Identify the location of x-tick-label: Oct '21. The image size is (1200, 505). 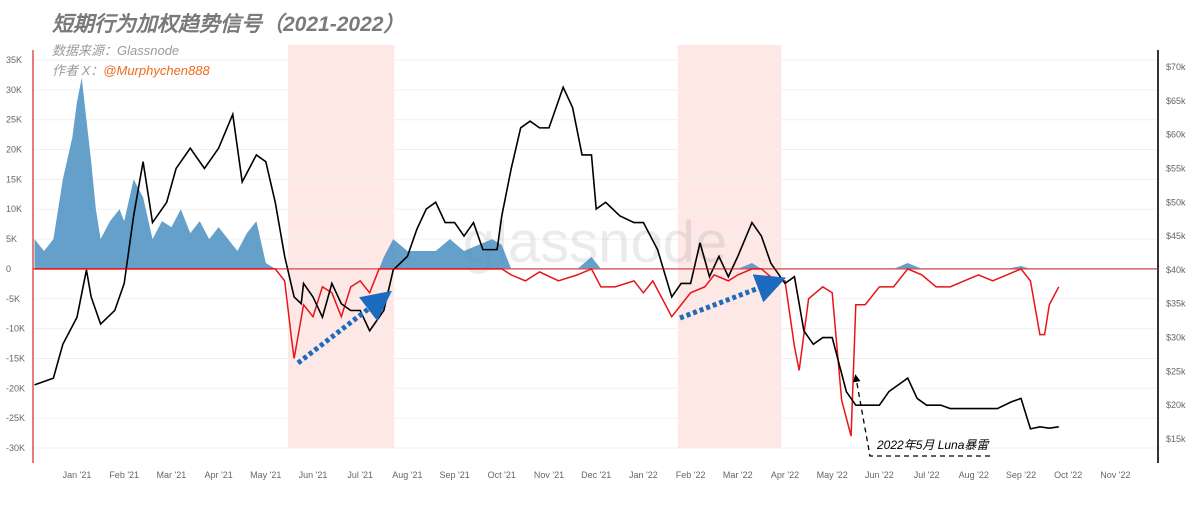
(502, 475).